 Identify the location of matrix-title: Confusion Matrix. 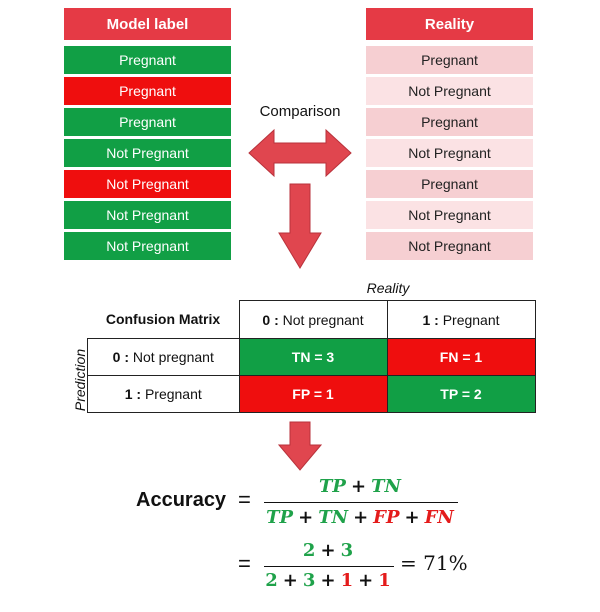
(163, 319).